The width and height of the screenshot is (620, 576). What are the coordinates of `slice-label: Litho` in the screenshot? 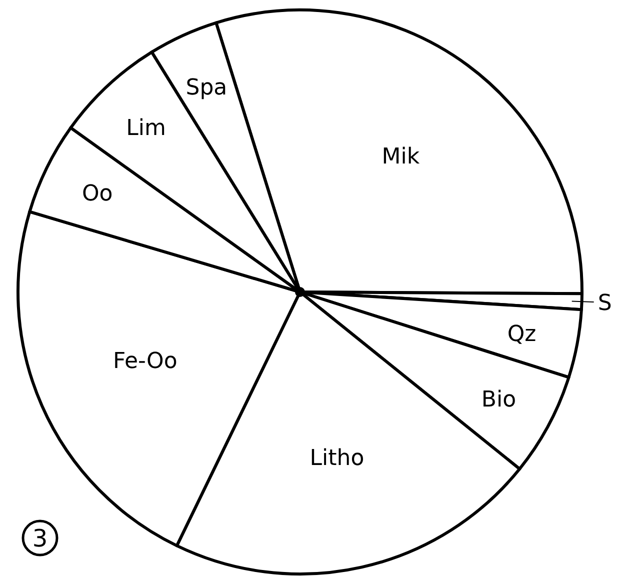 It's located at (337, 458).